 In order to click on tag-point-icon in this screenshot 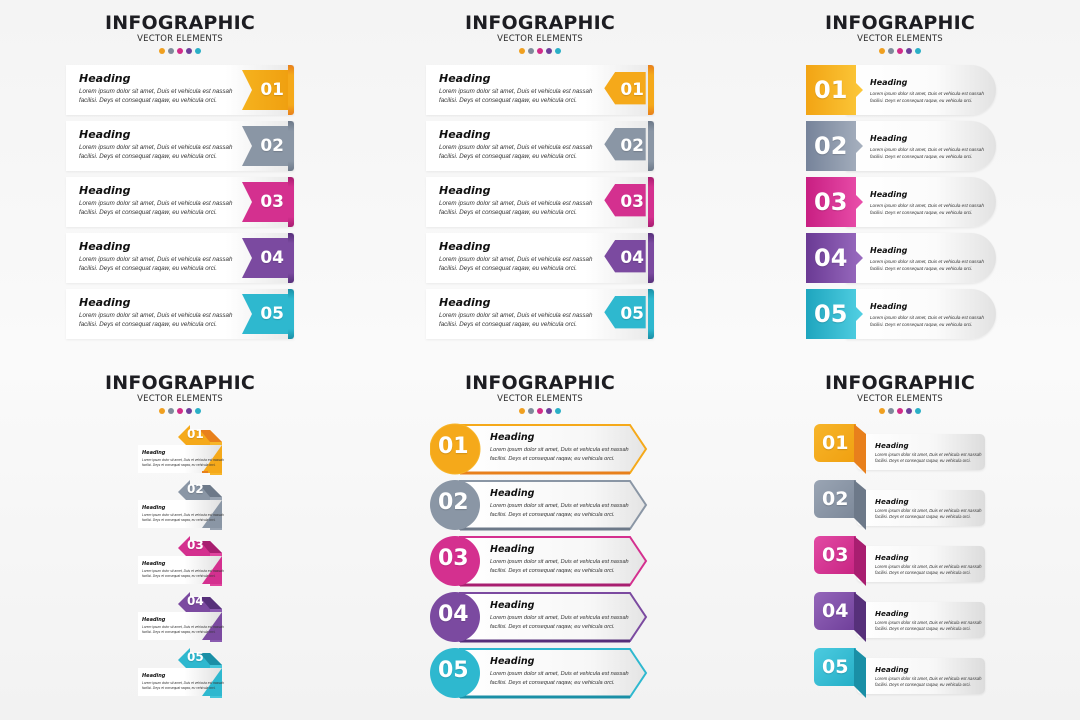, I will do `click(625, 256)`.